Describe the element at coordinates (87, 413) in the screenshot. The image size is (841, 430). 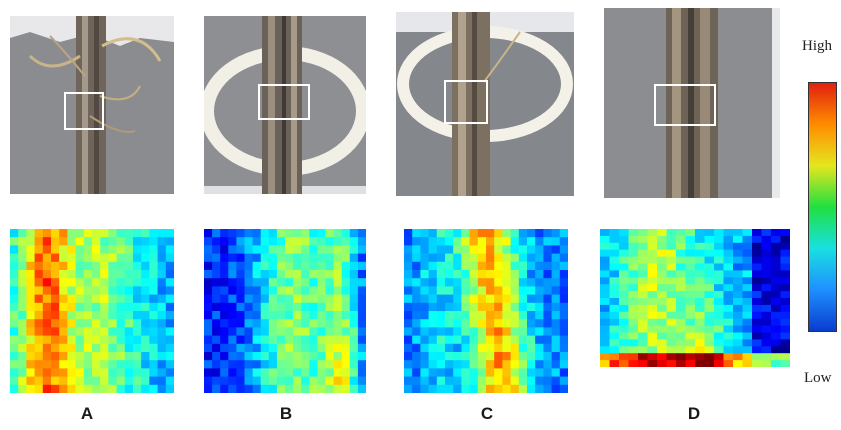
I see `panel-label-a: A` at that location.